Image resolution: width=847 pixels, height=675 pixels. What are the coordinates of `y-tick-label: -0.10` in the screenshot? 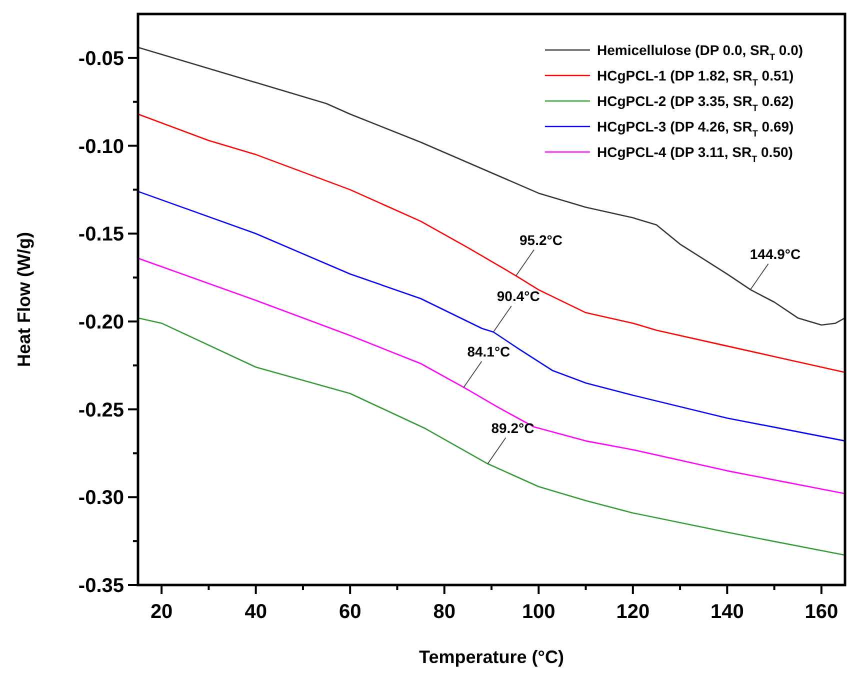 It's located at (101, 147).